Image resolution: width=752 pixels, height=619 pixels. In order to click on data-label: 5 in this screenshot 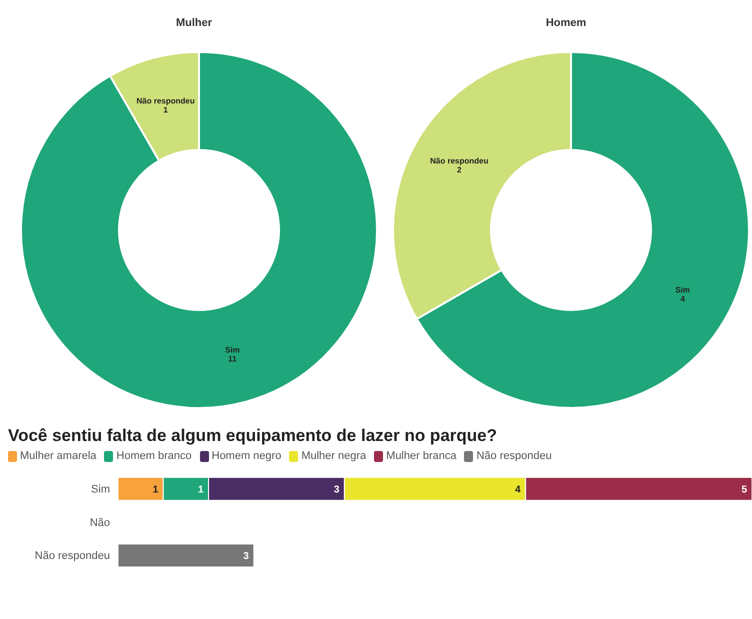, I will do `click(744, 490)`.